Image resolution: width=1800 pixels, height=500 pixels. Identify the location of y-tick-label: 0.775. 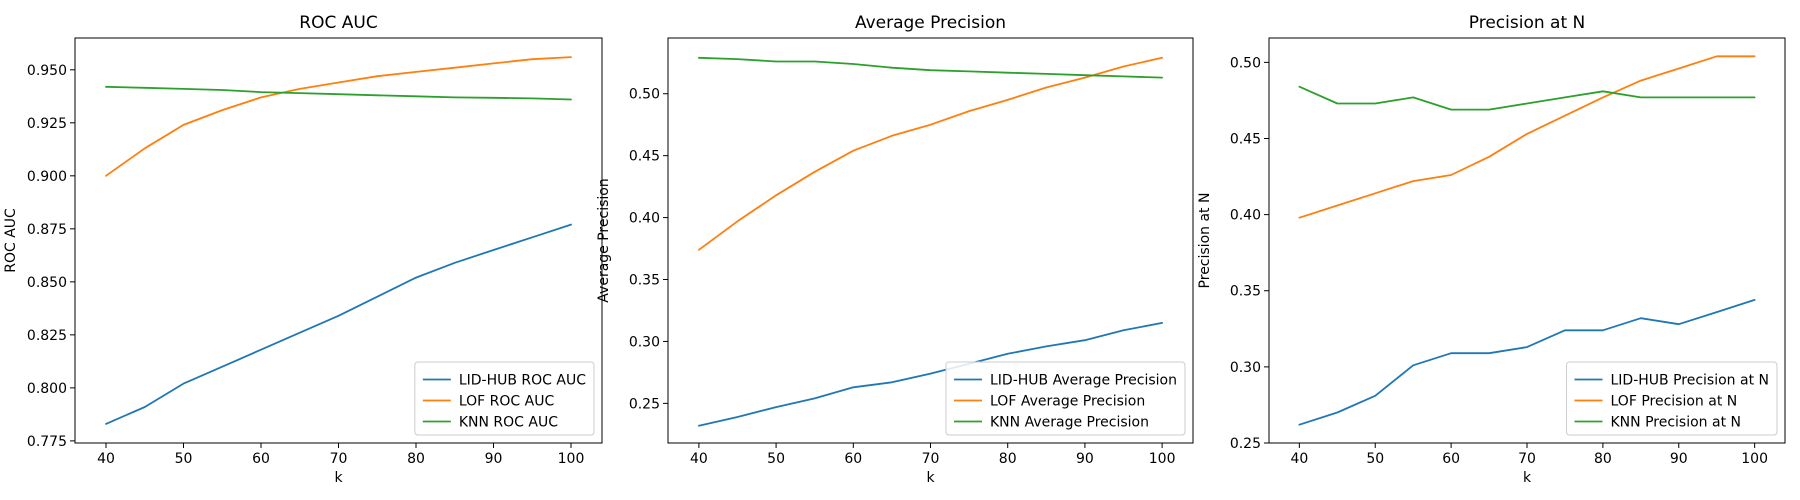
(47, 442).